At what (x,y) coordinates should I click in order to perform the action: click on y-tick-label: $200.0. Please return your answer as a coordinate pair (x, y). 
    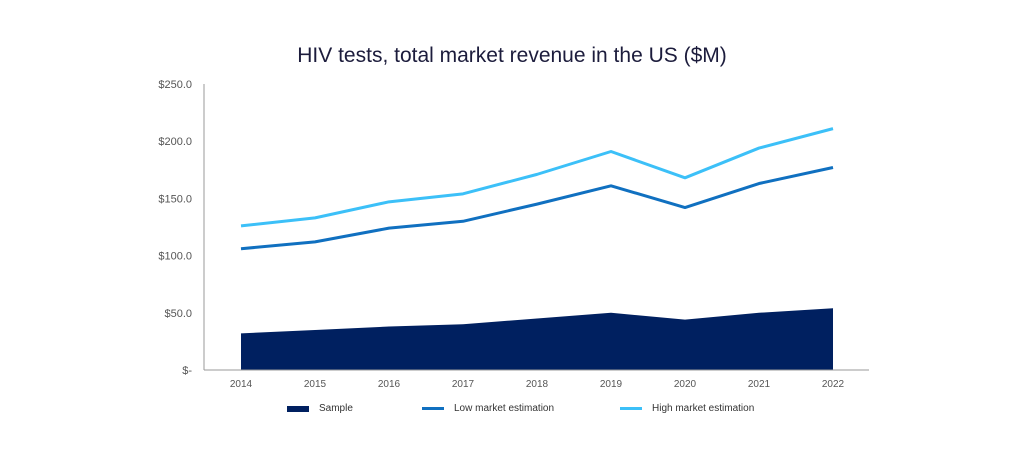
    Looking at the image, I should click on (175, 142).